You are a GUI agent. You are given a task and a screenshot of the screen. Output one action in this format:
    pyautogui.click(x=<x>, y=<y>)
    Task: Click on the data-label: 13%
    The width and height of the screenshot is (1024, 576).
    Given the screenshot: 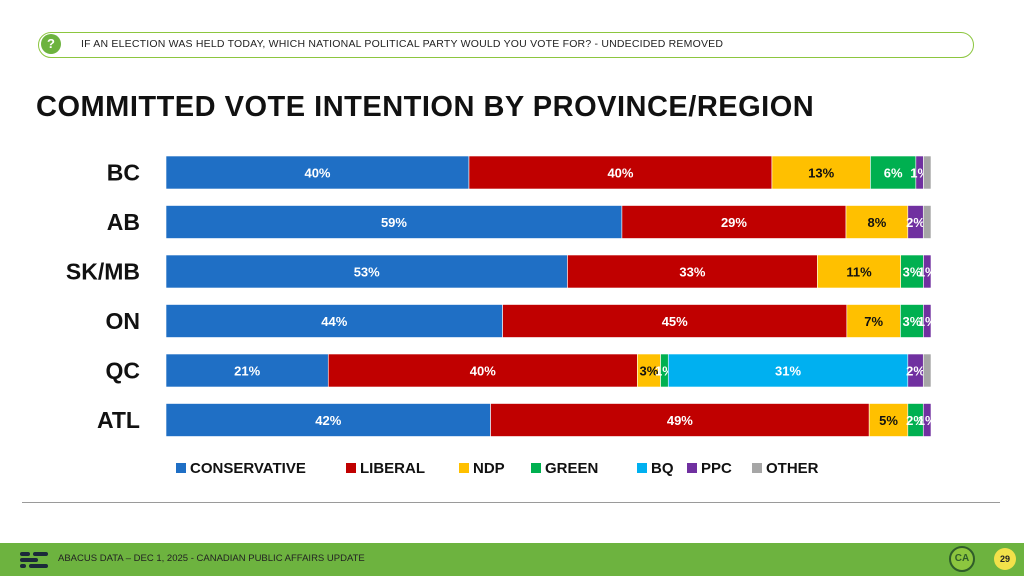 What is the action you would take?
    pyautogui.click(x=821, y=173)
    